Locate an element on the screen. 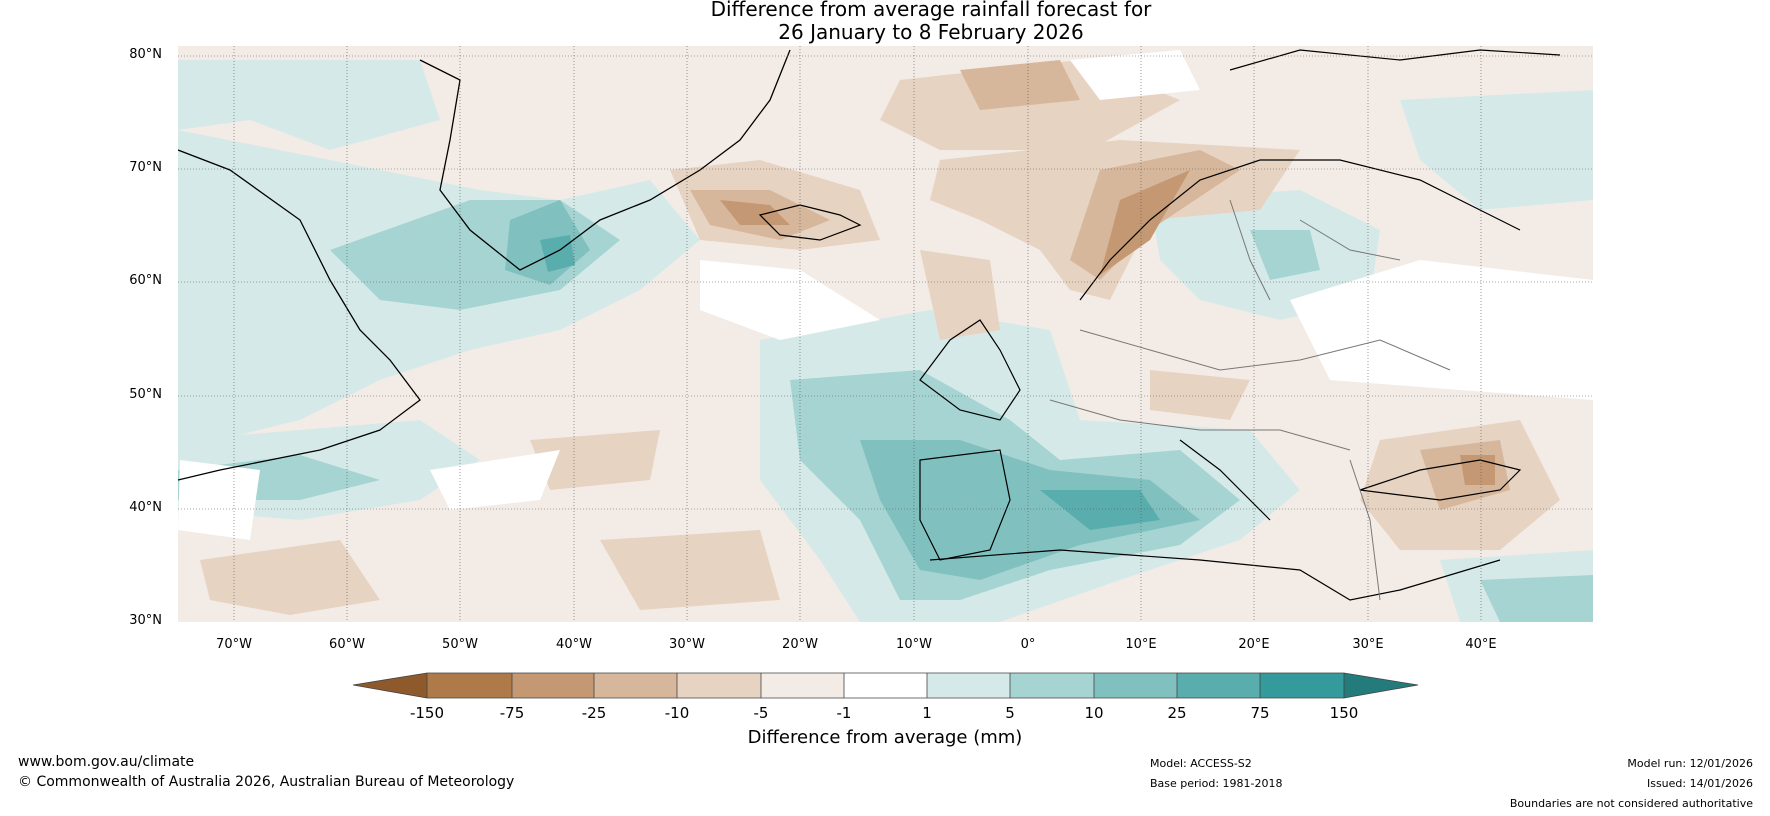  website-link: www.bom.gov.au/climate is located at coordinates (106, 762).